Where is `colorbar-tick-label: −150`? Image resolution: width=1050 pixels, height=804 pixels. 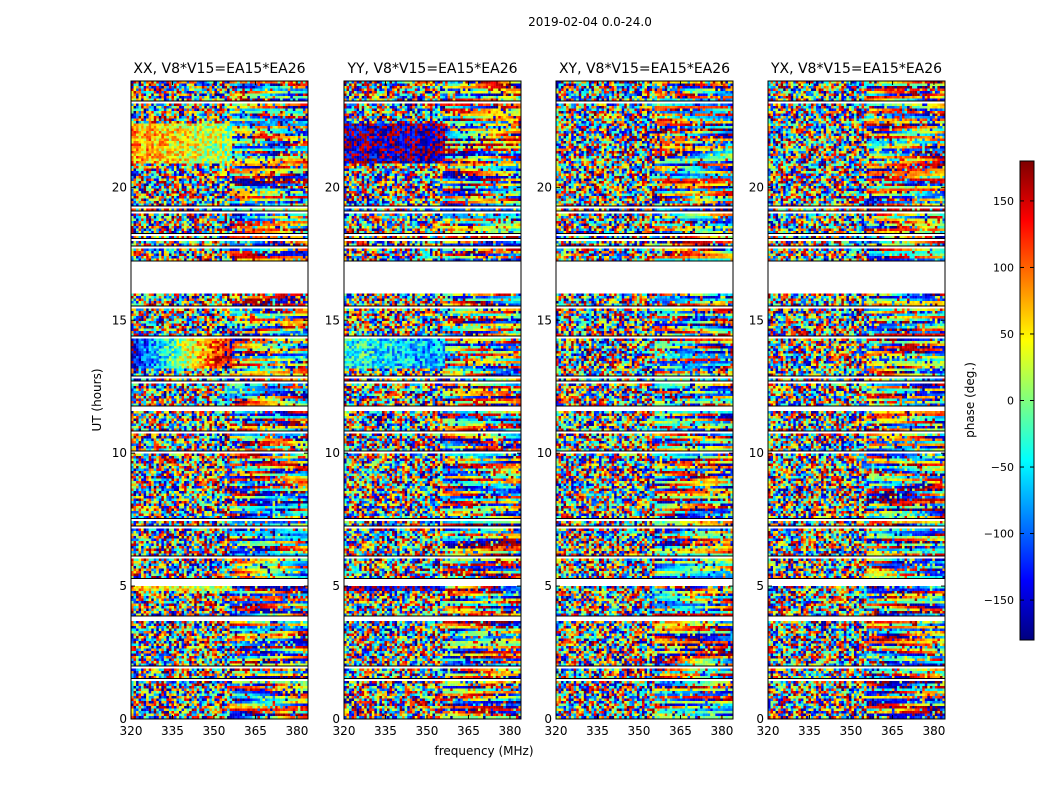 colorbar-tick-label: −150 is located at coordinates (999, 600).